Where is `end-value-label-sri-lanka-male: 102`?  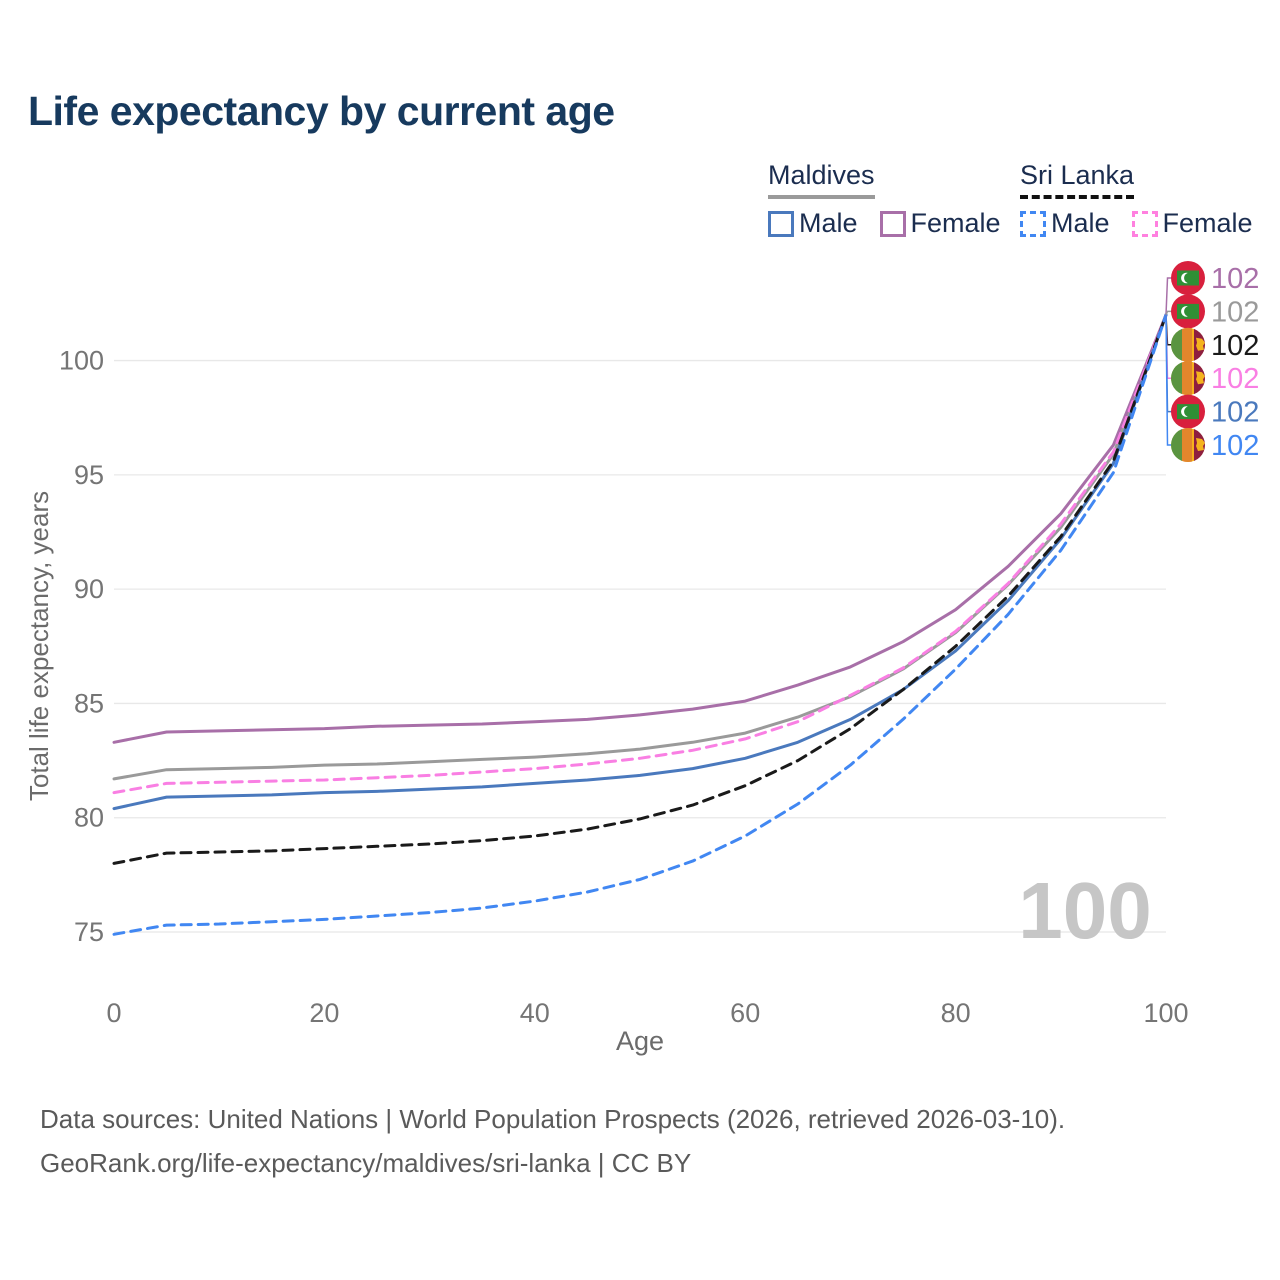 end-value-label-sri-lanka-male: 102 is located at coordinates (1235, 446).